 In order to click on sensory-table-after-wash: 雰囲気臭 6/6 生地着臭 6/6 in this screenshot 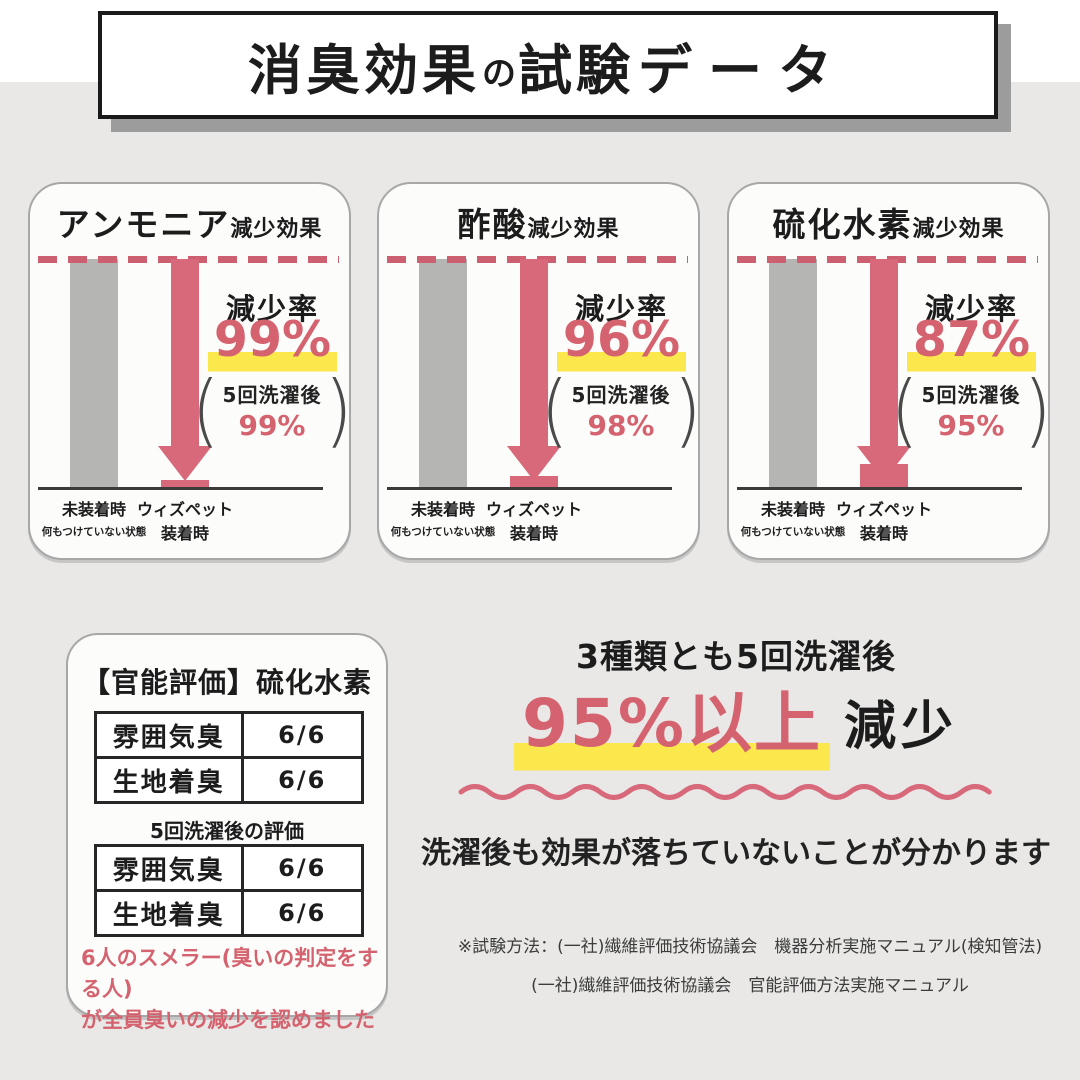, I will do `click(229, 890)`.